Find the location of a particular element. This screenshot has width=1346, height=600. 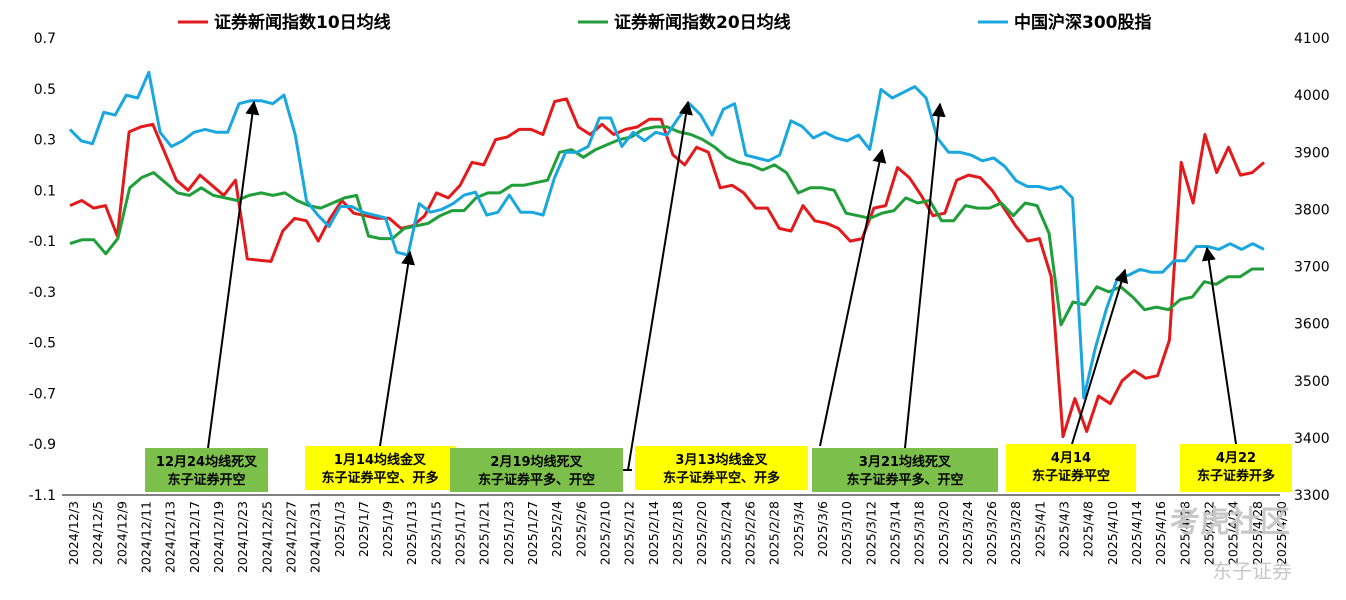

x-tick-label: 2025/3/4 is located at coordinates (798, 529).